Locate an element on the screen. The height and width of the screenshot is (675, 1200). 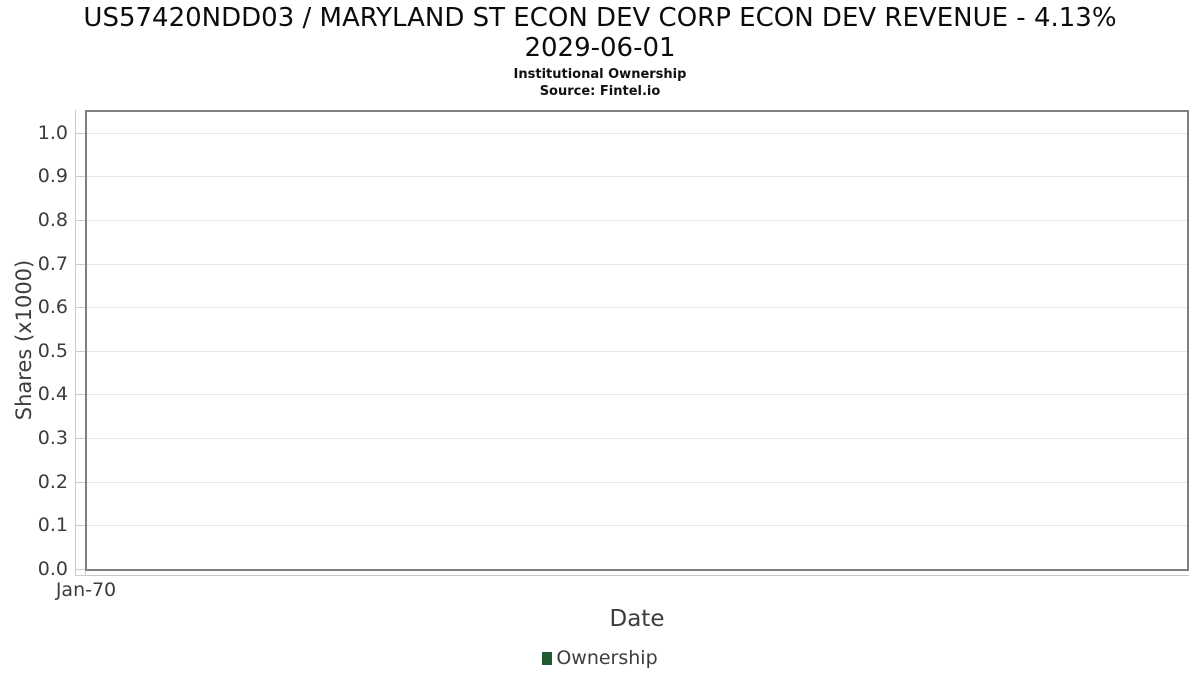
y-tick-mark-0.6 is located at coordinates (80, 308).